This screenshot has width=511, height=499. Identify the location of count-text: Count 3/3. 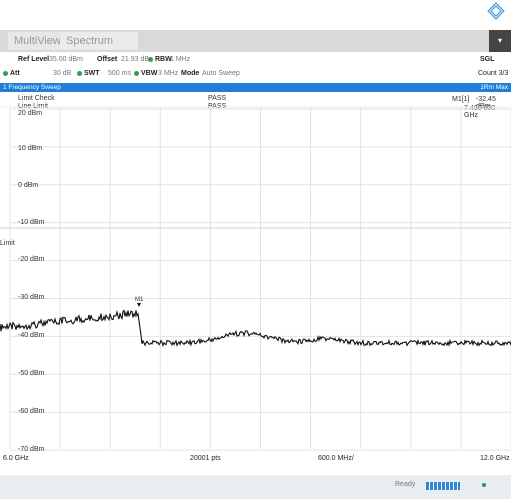
(493, 73).